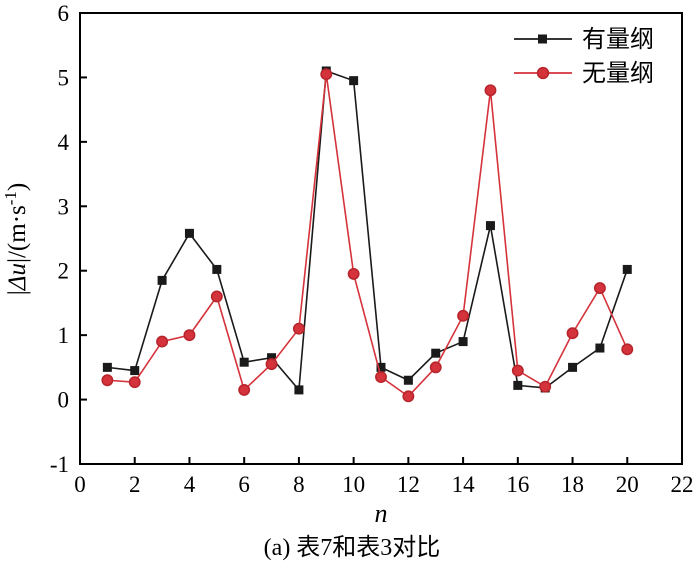 Image resolution: width=700 pixels, height=577 pixels. I want to click on x-axis-label: n, so click(381, 513).